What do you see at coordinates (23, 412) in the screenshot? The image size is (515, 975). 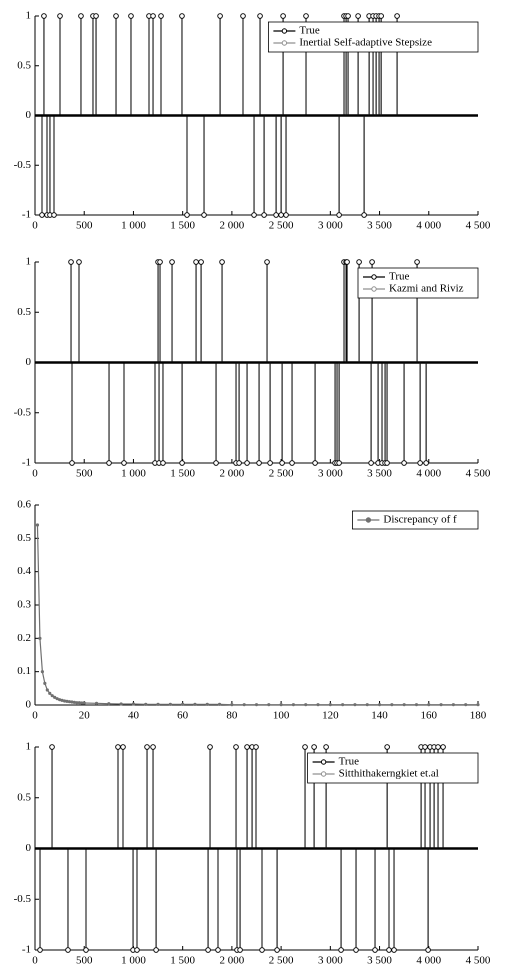 I see `y-tick-label: -0.5` at bounding box center [23, 412].